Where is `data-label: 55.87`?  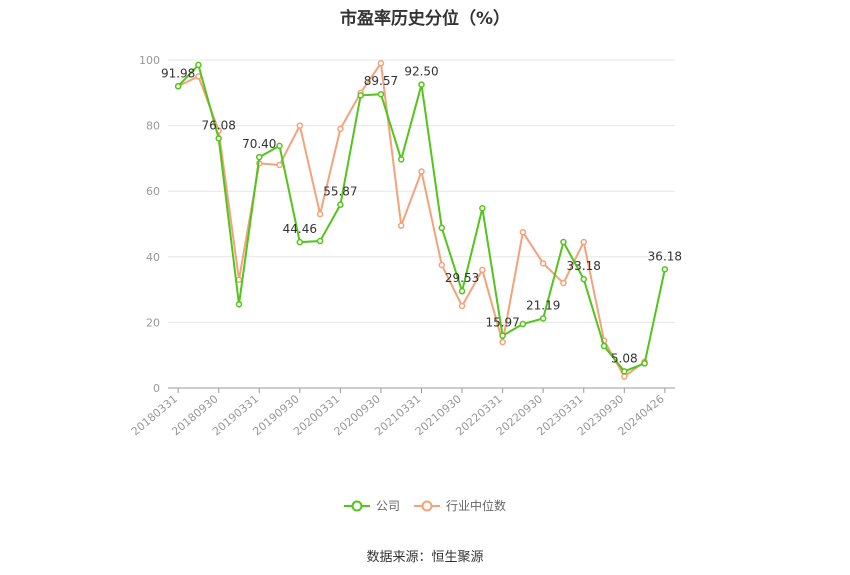
data-label: 55.87 is located at coordinates (340, 192).